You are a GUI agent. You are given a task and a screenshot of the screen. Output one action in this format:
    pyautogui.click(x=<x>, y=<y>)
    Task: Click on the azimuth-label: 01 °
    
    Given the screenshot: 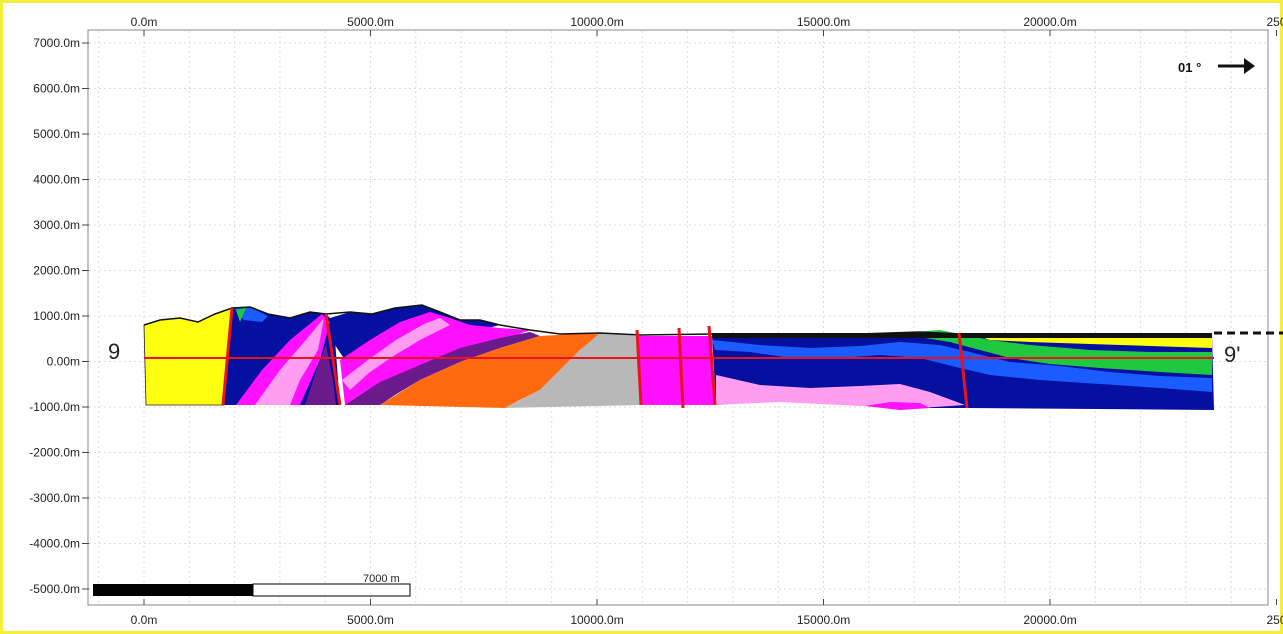 What is the action you would take?
    pyautogui.click(x=1189, y=67)
    